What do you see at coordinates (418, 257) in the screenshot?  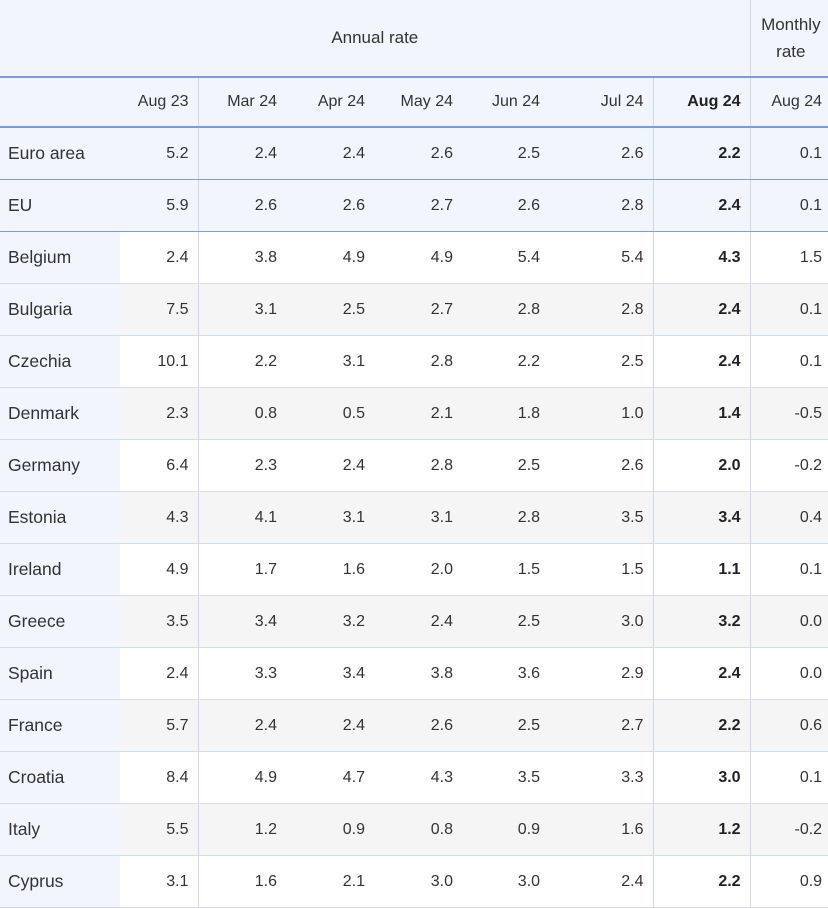 I see `value-cell-may24: 4.9` at bounding box center [418, 257].